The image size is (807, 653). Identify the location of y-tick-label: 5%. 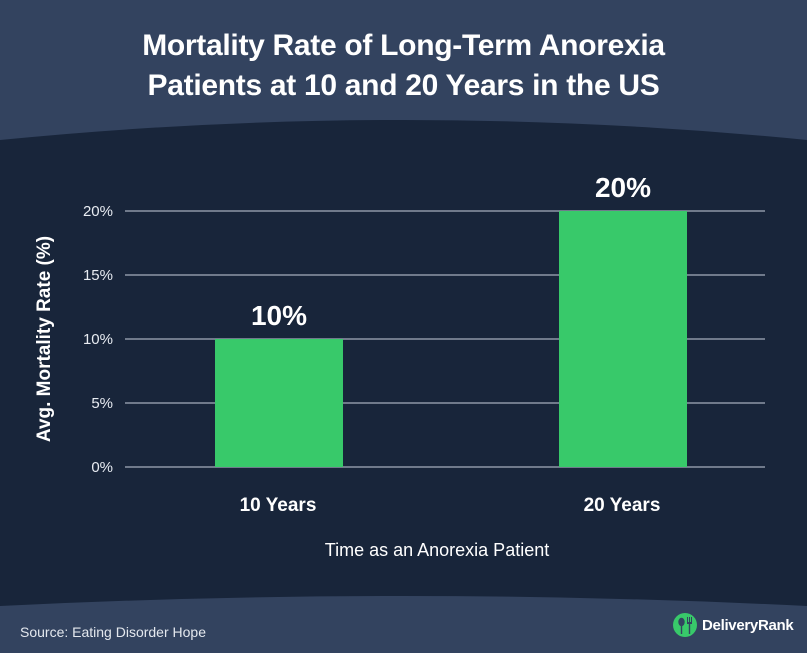
(102, 403).